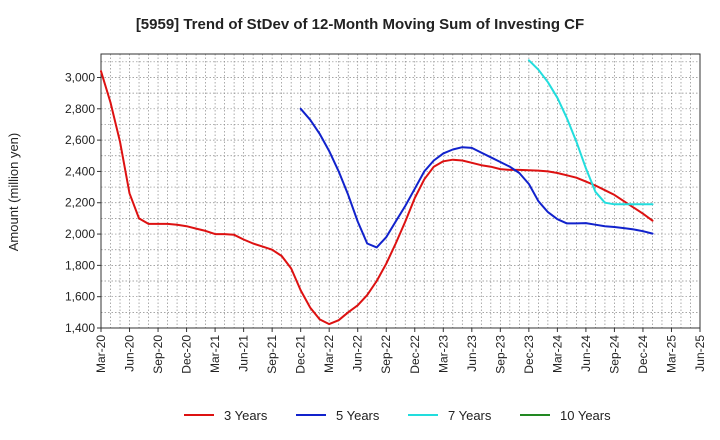  I want to click on y-tick-label: 1,800, so click(80, 265).